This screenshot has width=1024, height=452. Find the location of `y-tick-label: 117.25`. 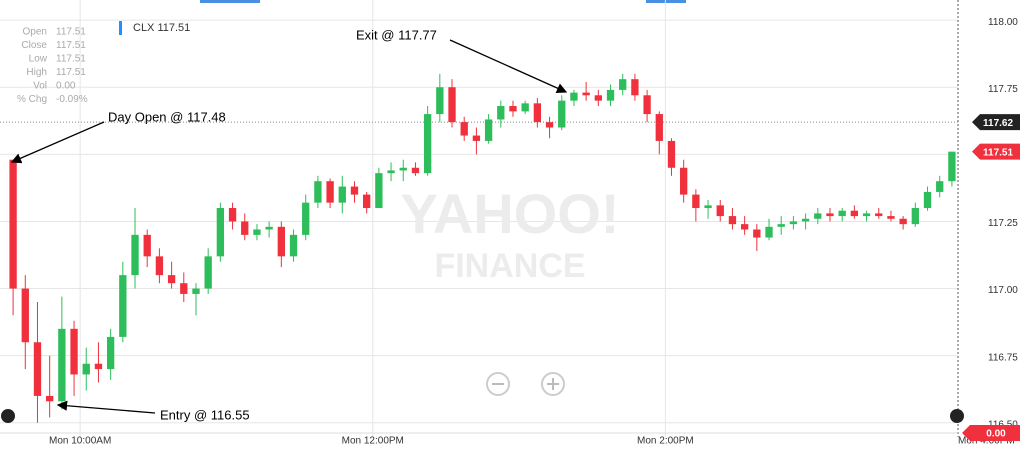

y-tick-label: 117.25 is located at coordinates (1003, 223).